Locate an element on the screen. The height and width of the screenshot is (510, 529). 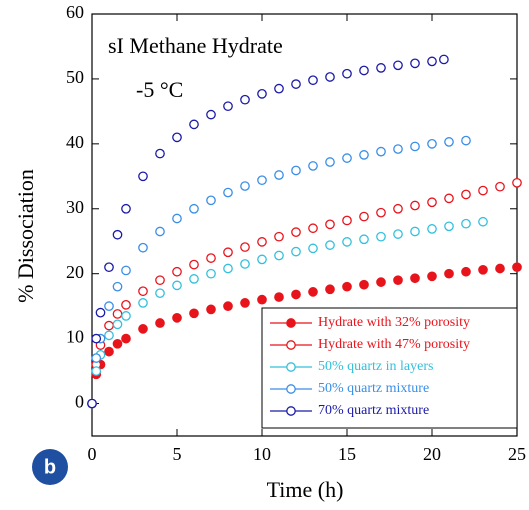
y-tick-label: 0 is located at coordinates (79, 402).